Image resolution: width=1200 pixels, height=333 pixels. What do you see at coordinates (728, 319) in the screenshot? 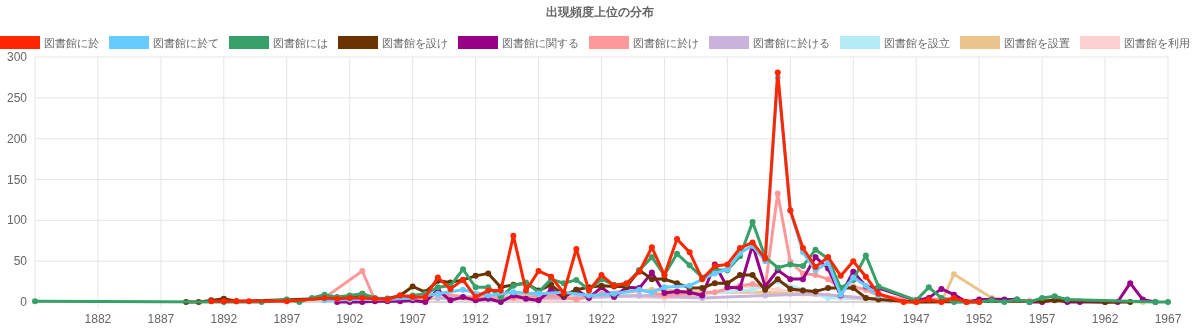
I see `x-tick-label: 1932` at bounding box center [728, 319].